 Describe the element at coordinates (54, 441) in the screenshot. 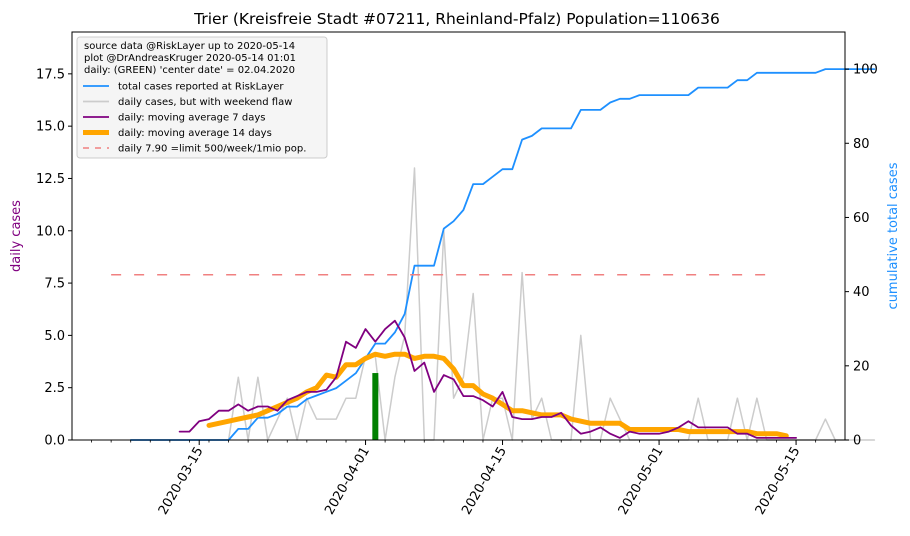

I see `y-tick-label-left: 0.0` at that location.